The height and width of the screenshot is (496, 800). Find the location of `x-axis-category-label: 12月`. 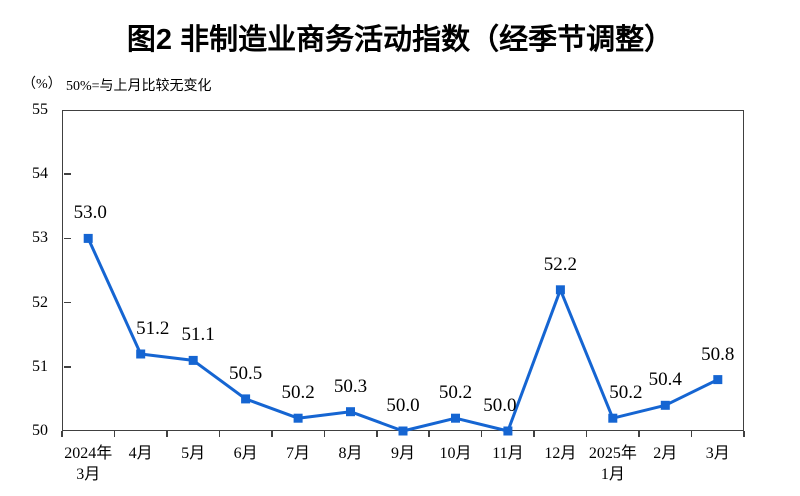

x-axis-category-label: 12月 is located at coordinates (560, 453).